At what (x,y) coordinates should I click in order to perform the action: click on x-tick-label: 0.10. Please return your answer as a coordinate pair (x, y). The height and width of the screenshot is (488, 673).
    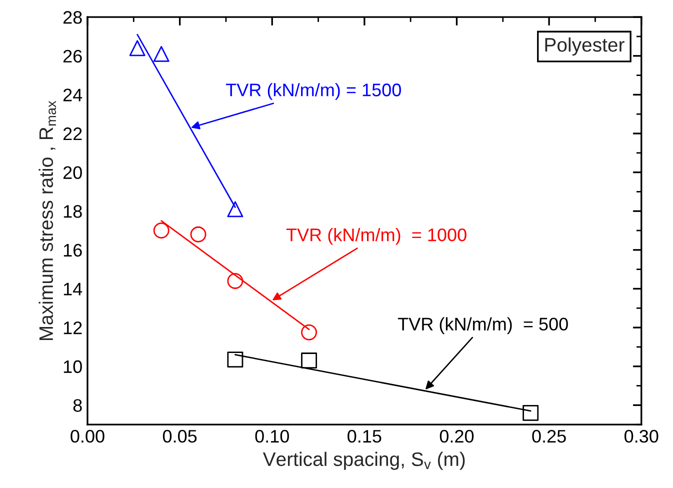
    Looking at the image, I should click on (272, 436).